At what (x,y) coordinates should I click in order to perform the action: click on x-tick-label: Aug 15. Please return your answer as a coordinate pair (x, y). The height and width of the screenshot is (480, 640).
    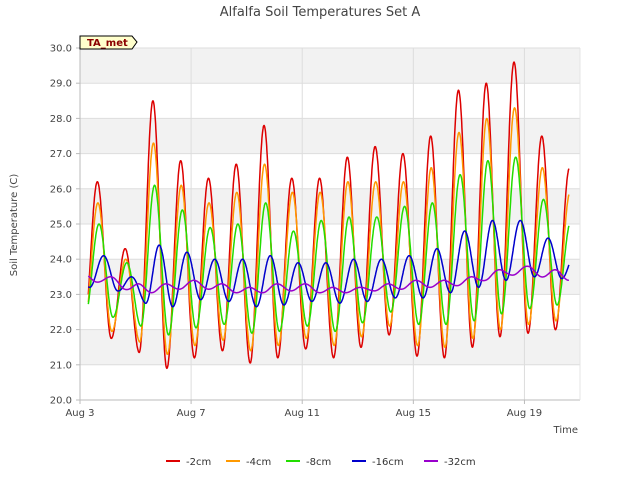
    Looking at the image, I should click on (413, 413).